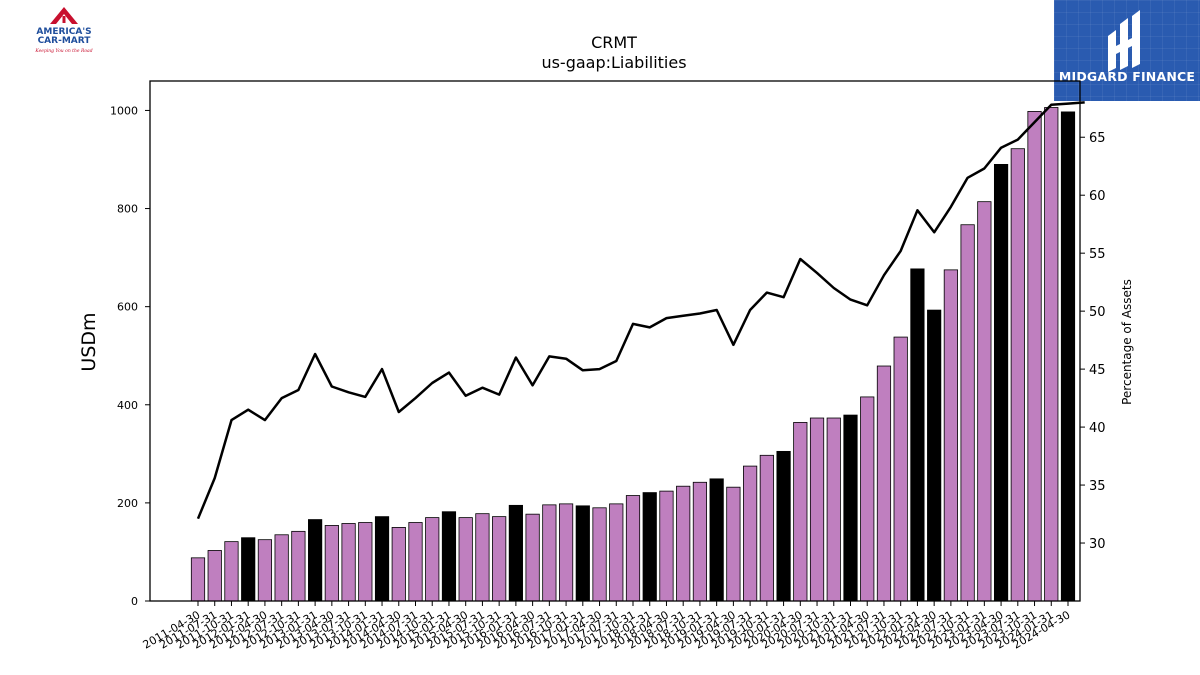 Image resolution: width=1200 pixels, height=675 pixels. I want to click on logo-left-tagline: Keeping You on the Road, so click(64, 51).